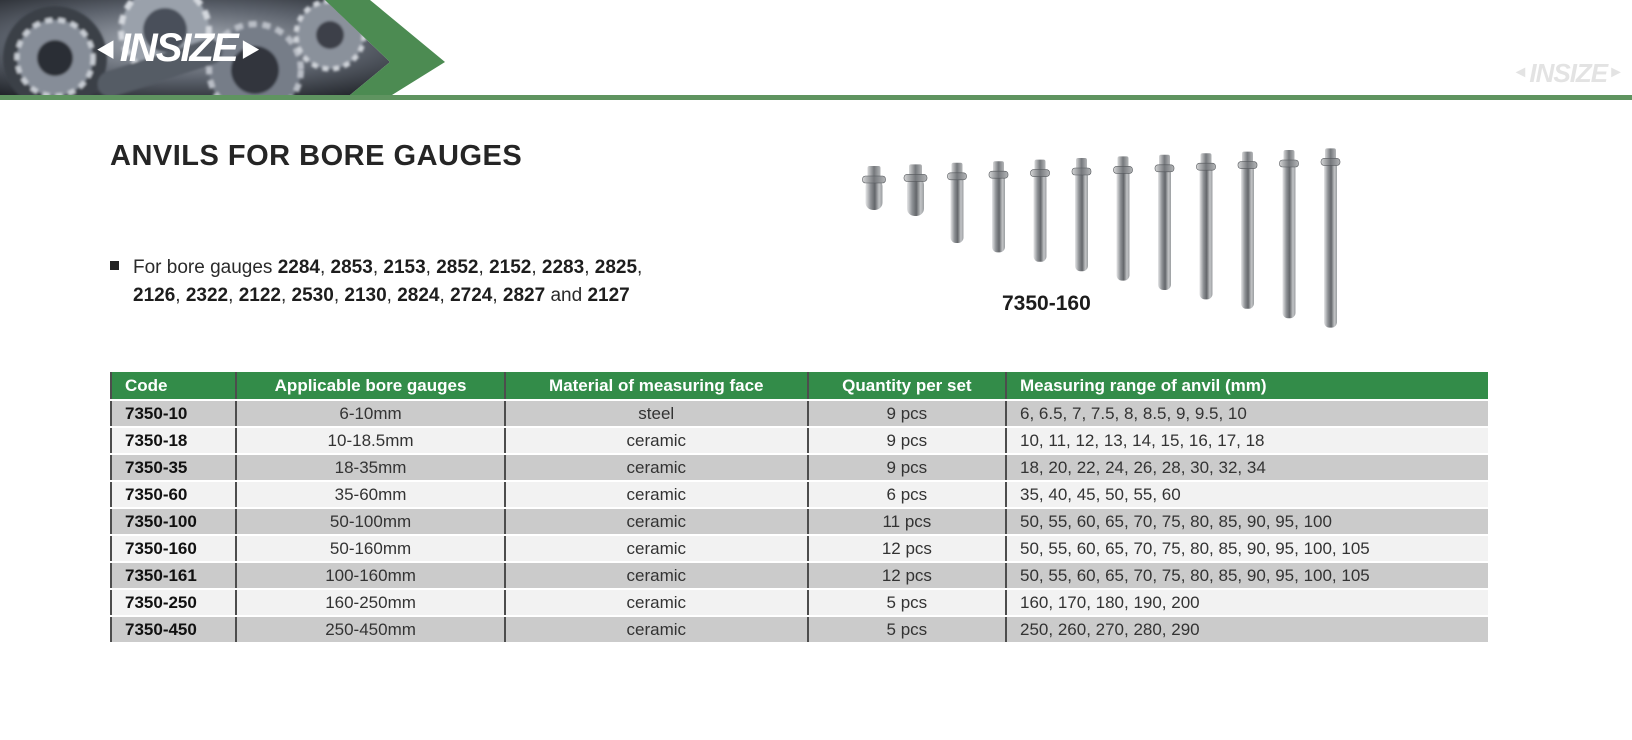 This screenshot has height=740, width=1632. Describe the element at coordinates (370, 468) in the screenshot. I see `table-cell-bore_gauges: 18-35mm` at that location.